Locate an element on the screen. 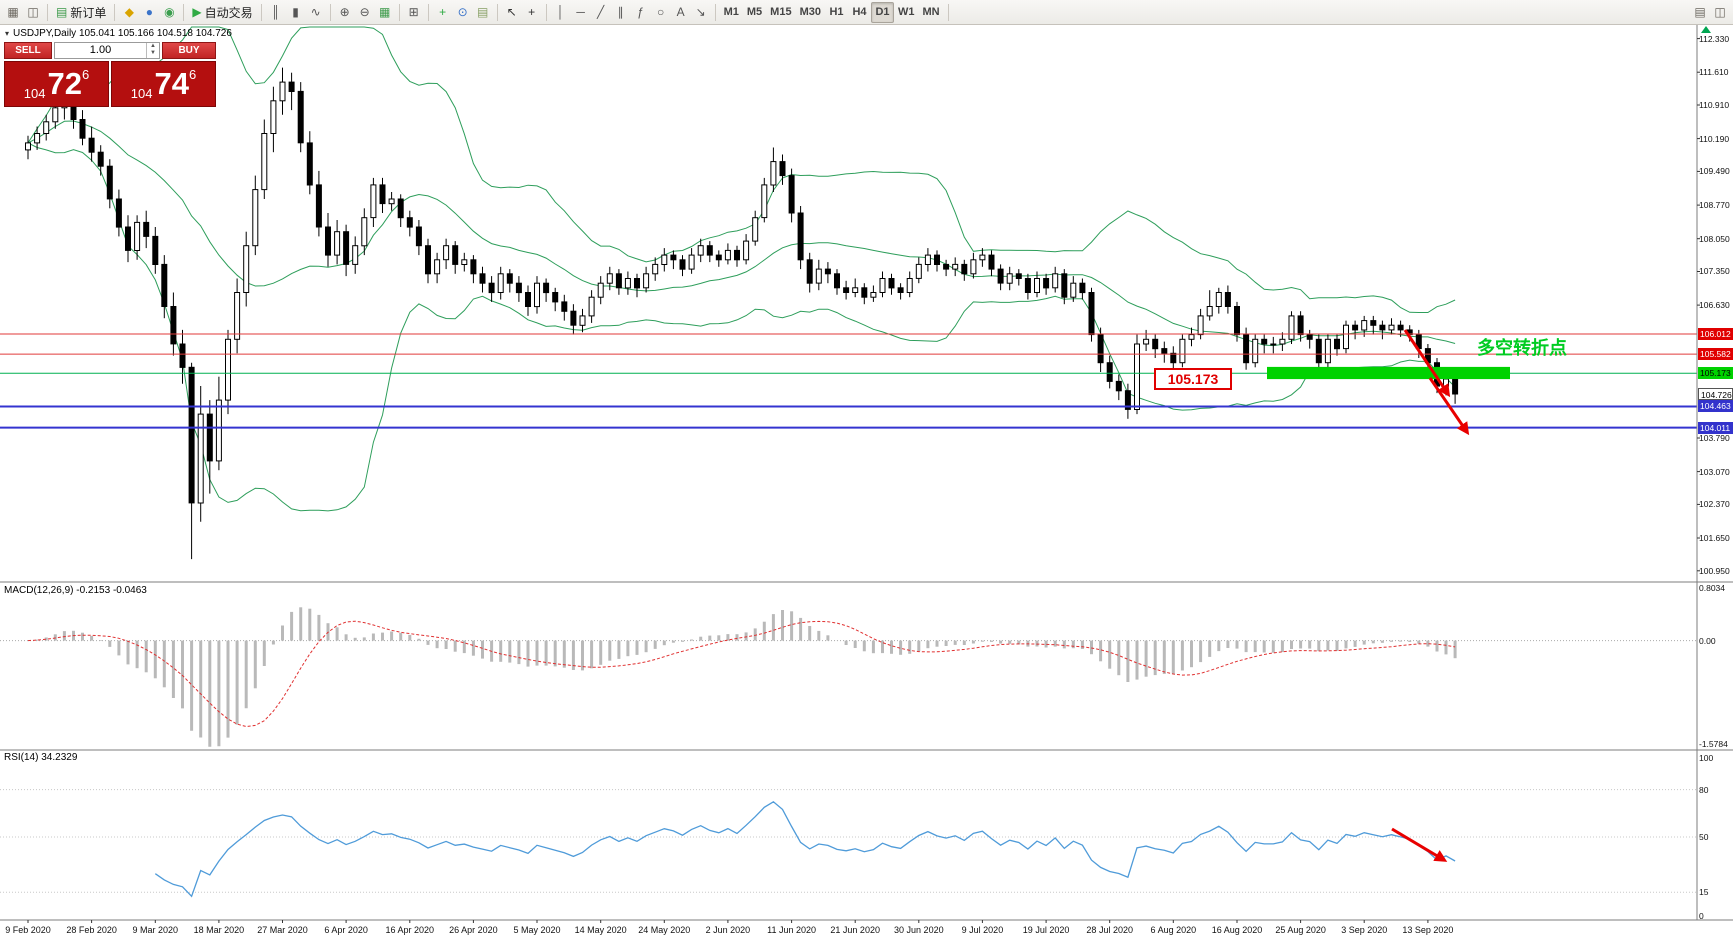  price-tick: 109.490 is located at coordinates (1714, 171).